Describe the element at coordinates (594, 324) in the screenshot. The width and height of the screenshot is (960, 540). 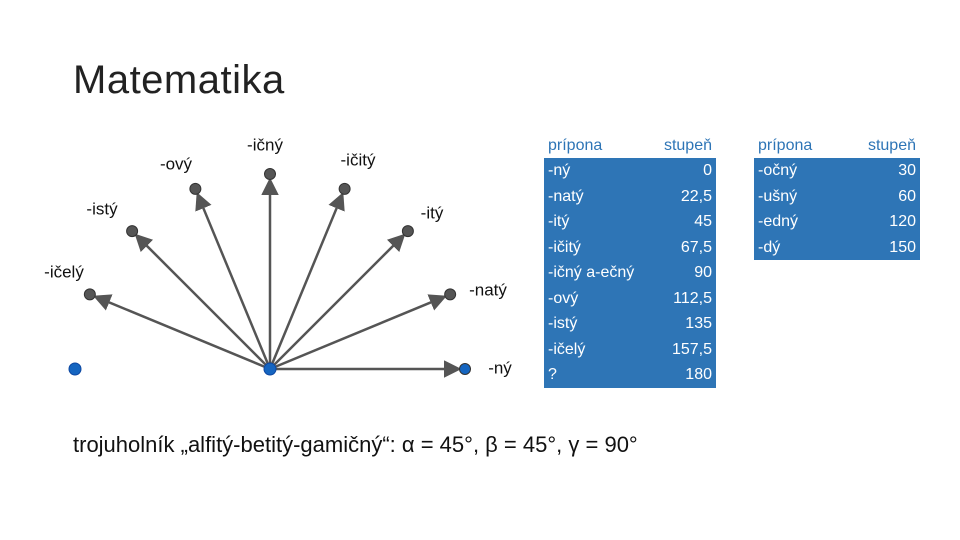
I see `suffix-cell: -istý` at that location.